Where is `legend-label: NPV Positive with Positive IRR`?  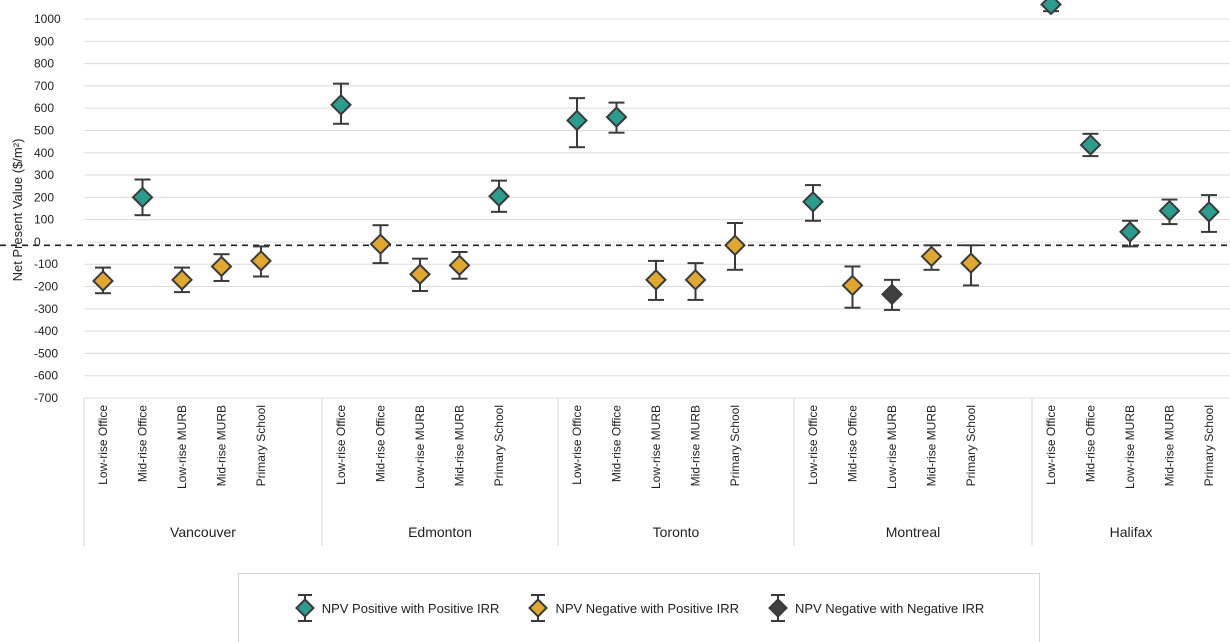 legend-label: NPV Positive with Positive IRR is located at coordinates (410, 608).